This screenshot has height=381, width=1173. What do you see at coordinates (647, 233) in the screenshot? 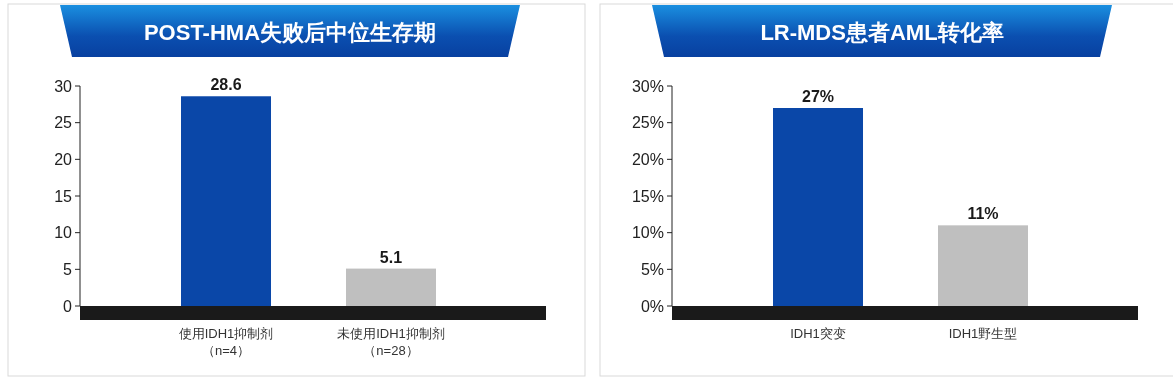
I see `y-tick-label: 10%` at bounding box center [647, 233].